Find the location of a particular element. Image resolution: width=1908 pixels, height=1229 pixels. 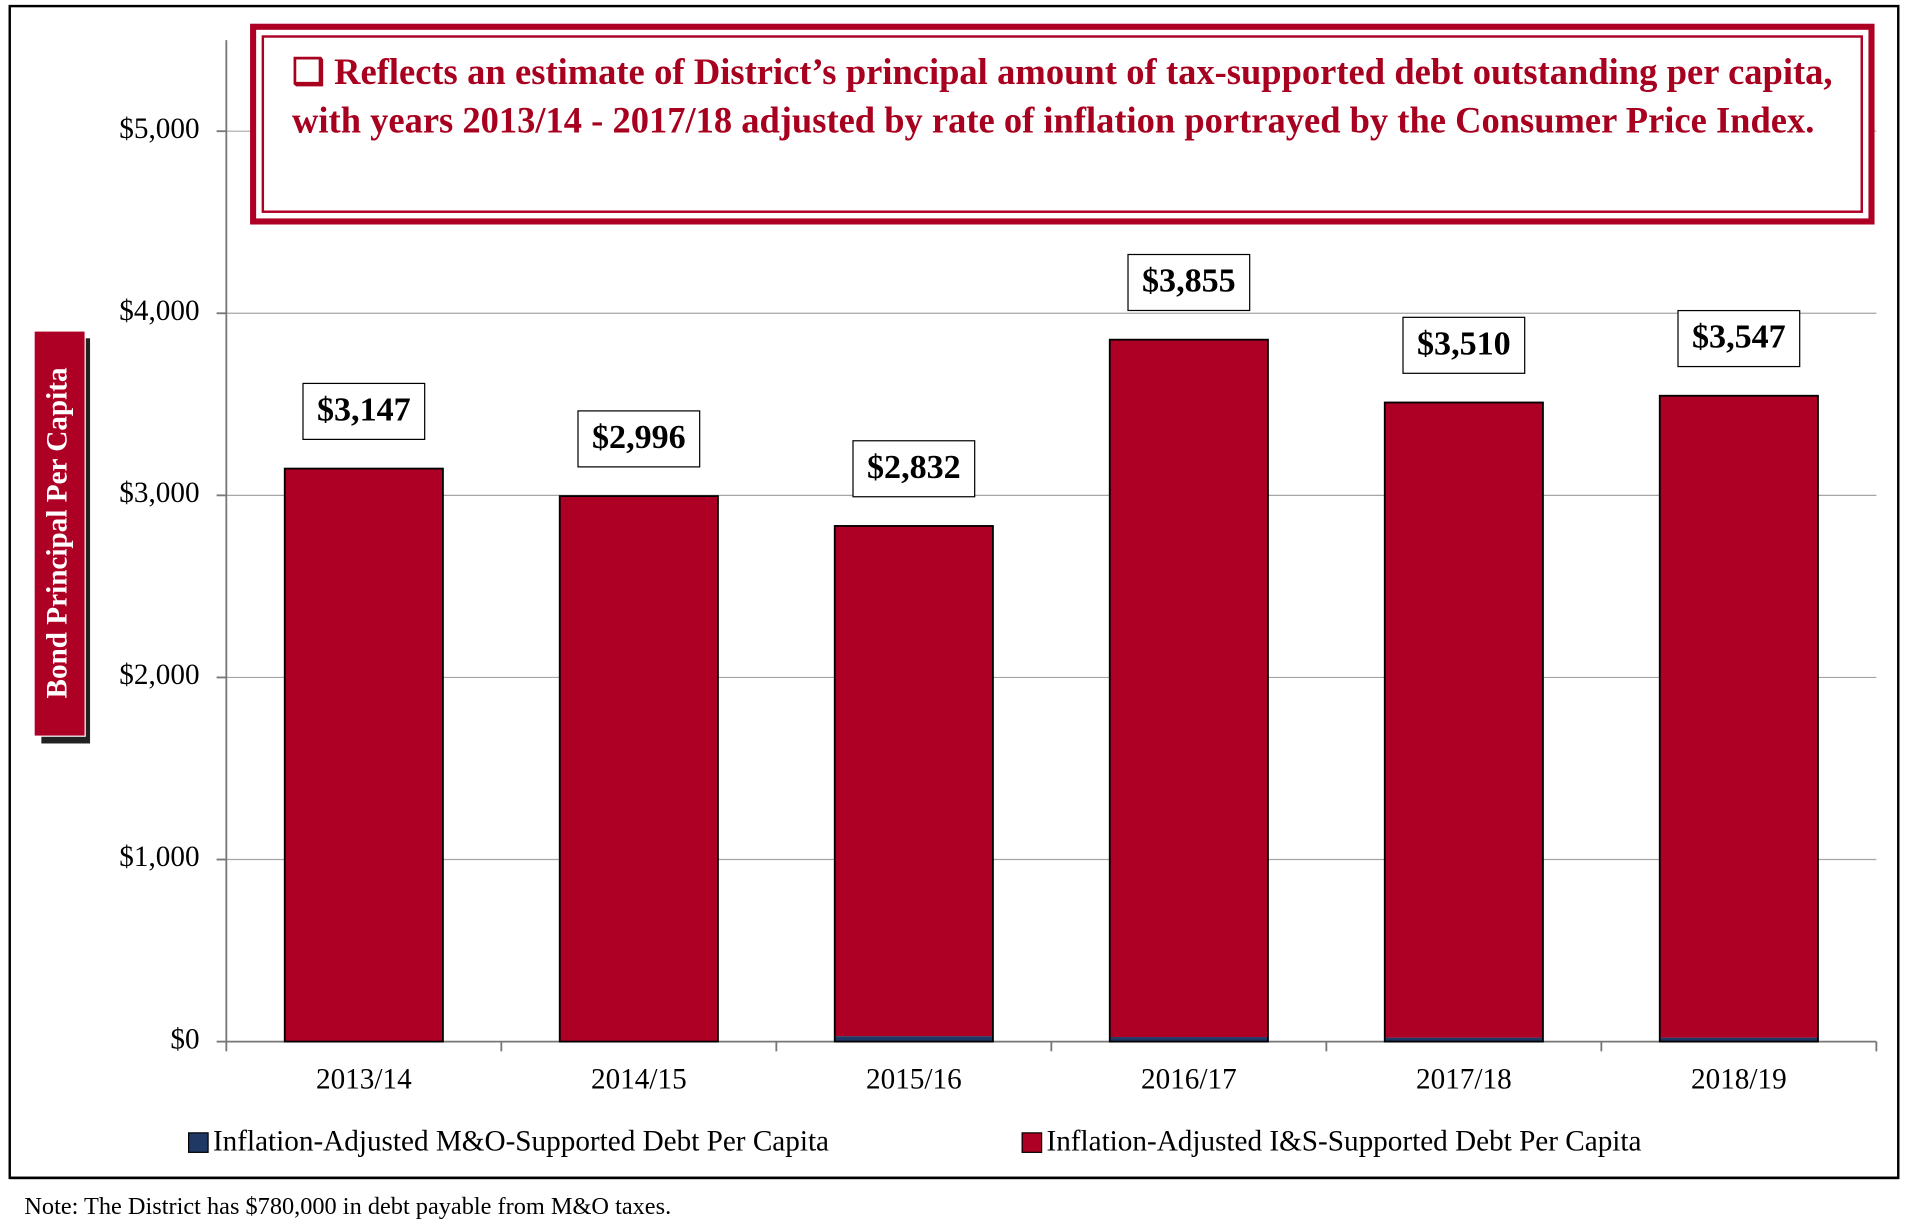

y-tick-label: $5,000 is located at coordinates (159, 129).